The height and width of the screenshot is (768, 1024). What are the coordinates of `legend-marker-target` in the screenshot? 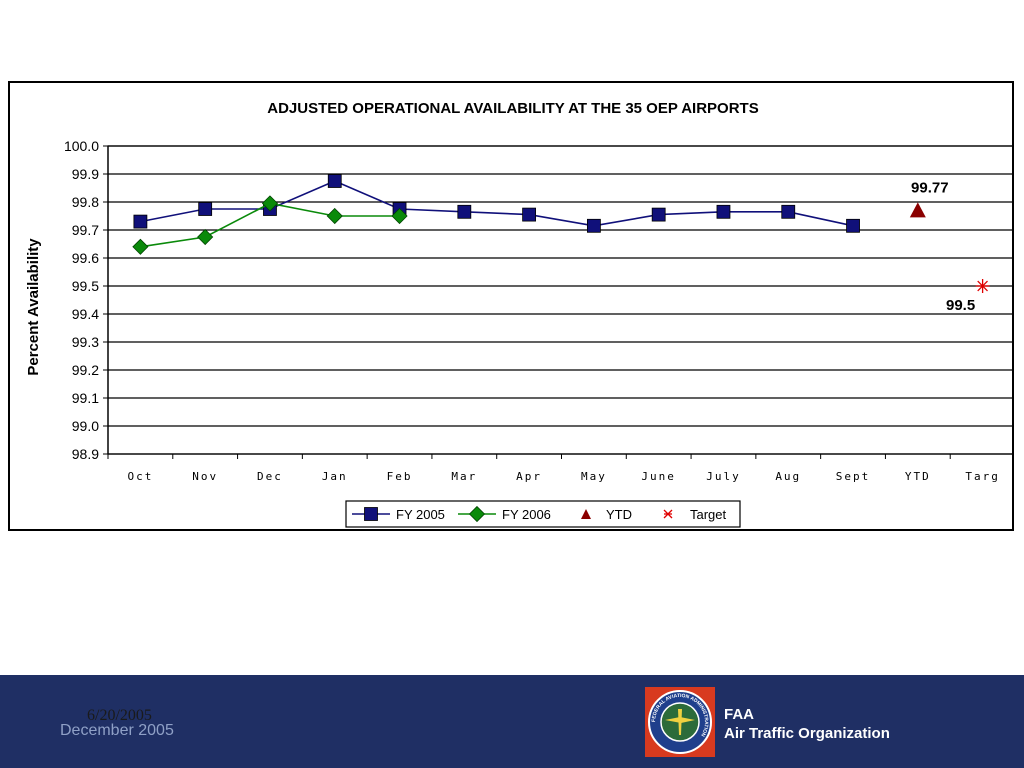 It's located at (668, 514).